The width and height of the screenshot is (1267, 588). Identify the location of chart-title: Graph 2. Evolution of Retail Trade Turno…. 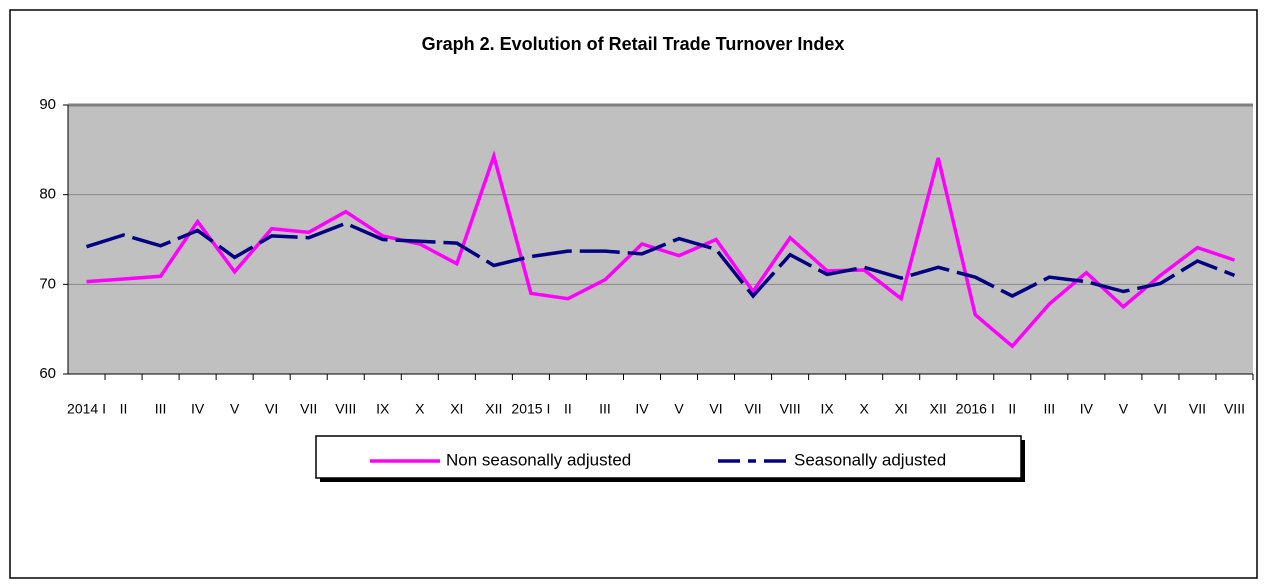
(633, 44).